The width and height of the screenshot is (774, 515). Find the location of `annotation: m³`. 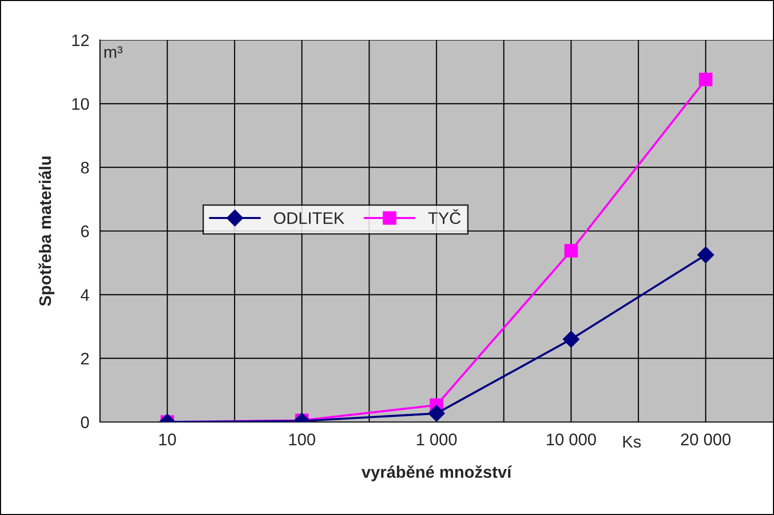

annotation: m³ is located at coordinates (113, 52).